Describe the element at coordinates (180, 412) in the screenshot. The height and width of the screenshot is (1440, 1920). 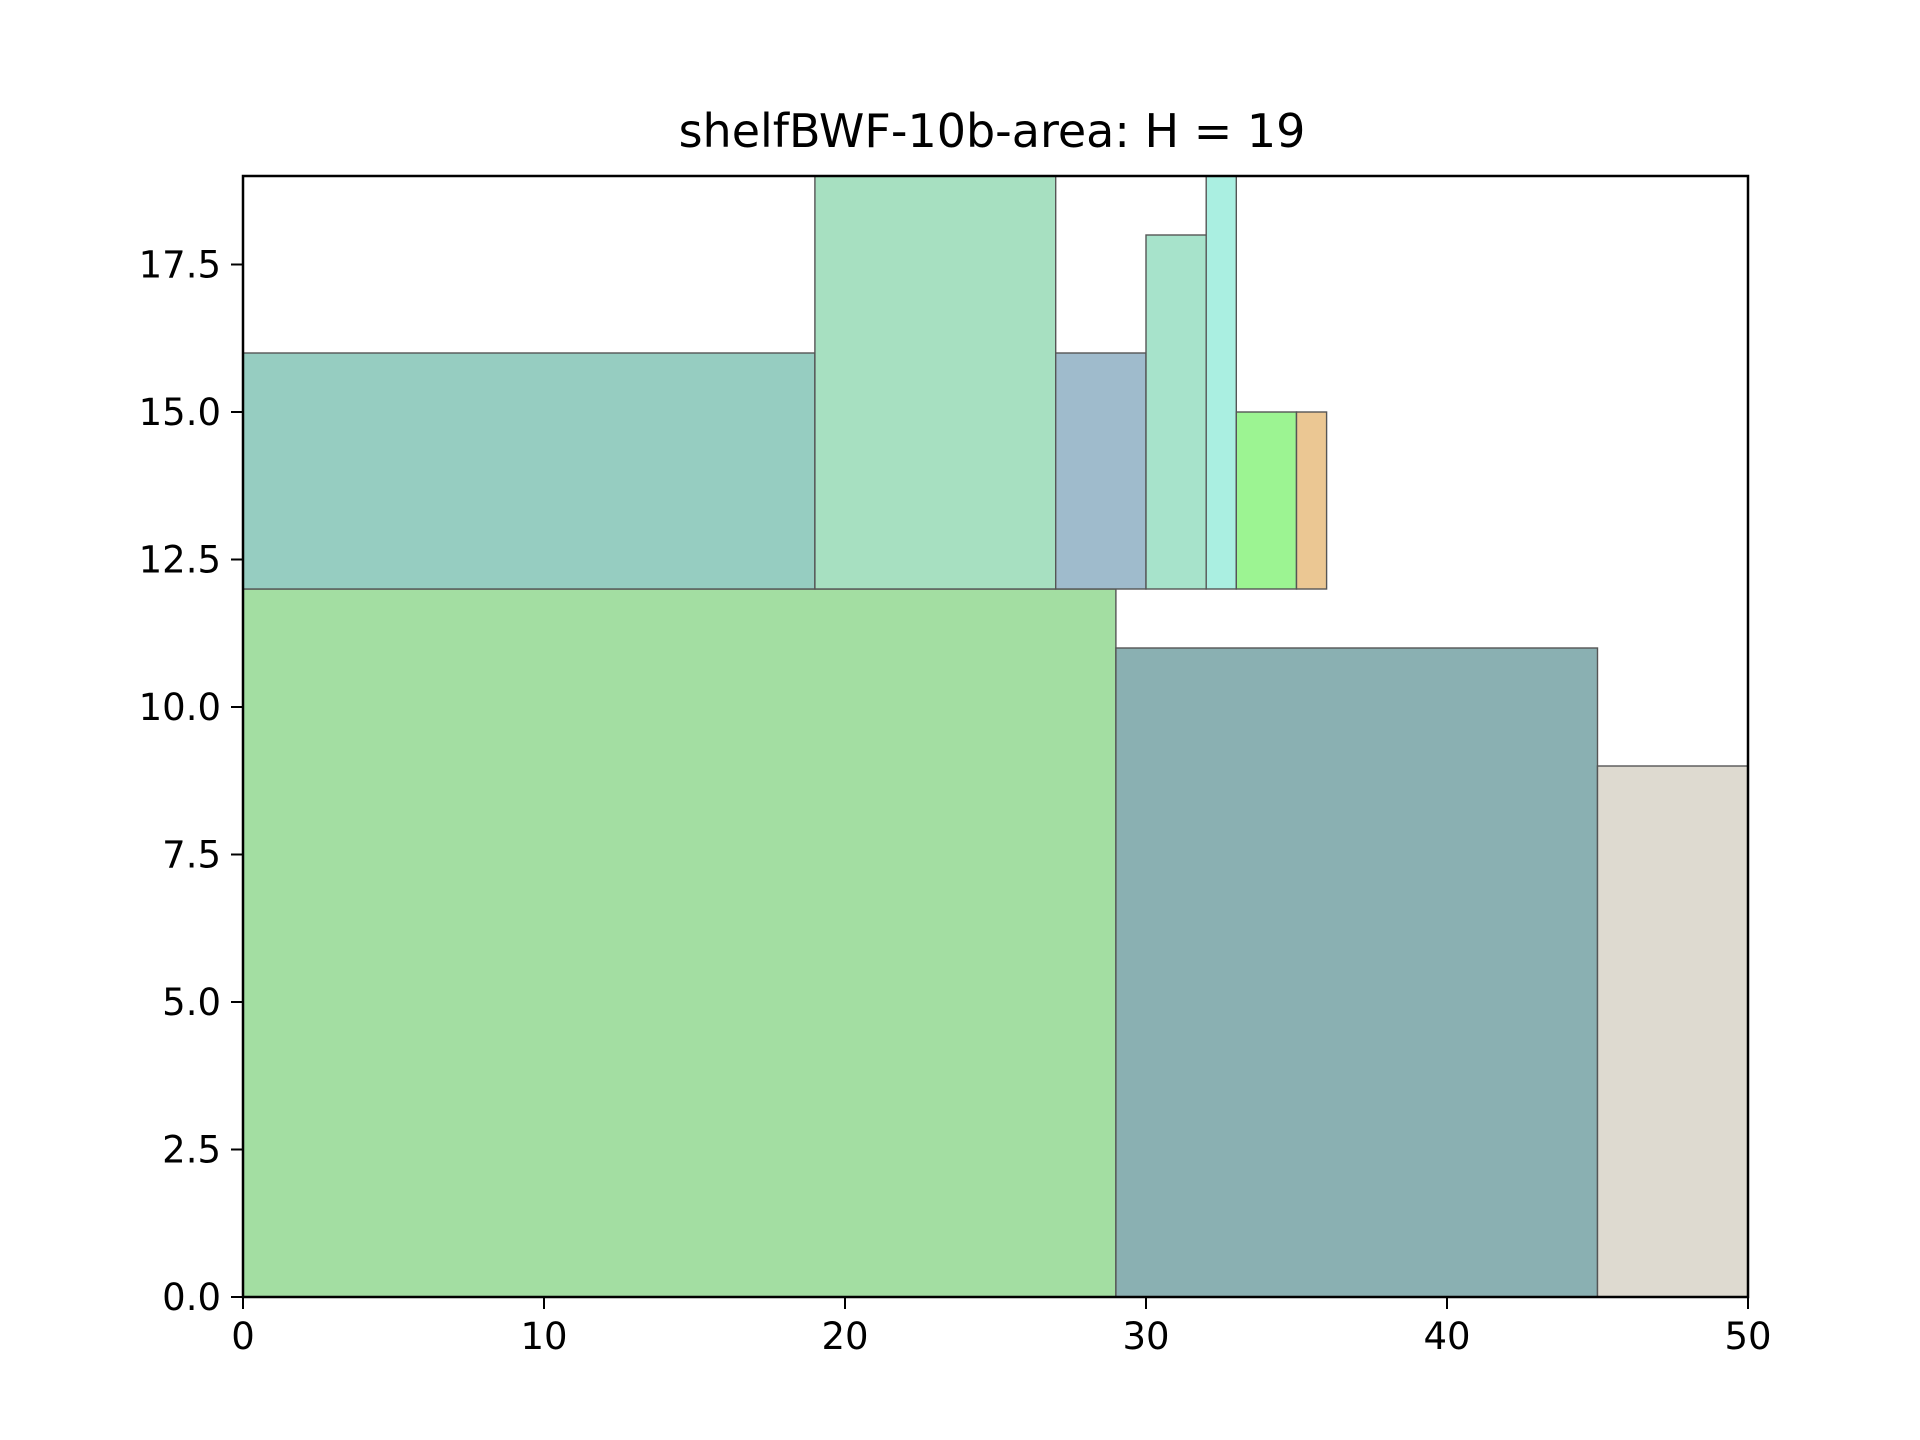
I see `y-tick-label: 15.0` at that location.